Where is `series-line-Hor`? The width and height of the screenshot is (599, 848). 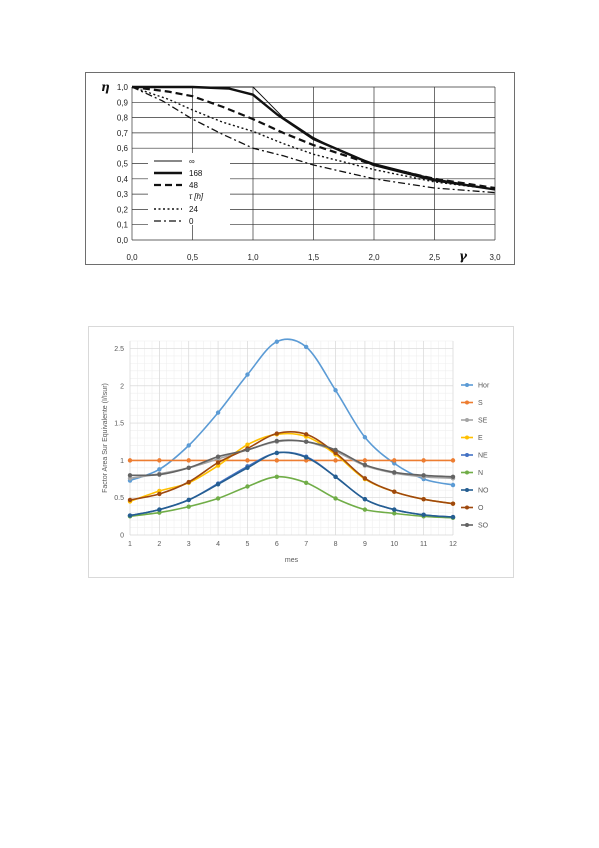 series-line-Hor is located at coordinates (291, 412).